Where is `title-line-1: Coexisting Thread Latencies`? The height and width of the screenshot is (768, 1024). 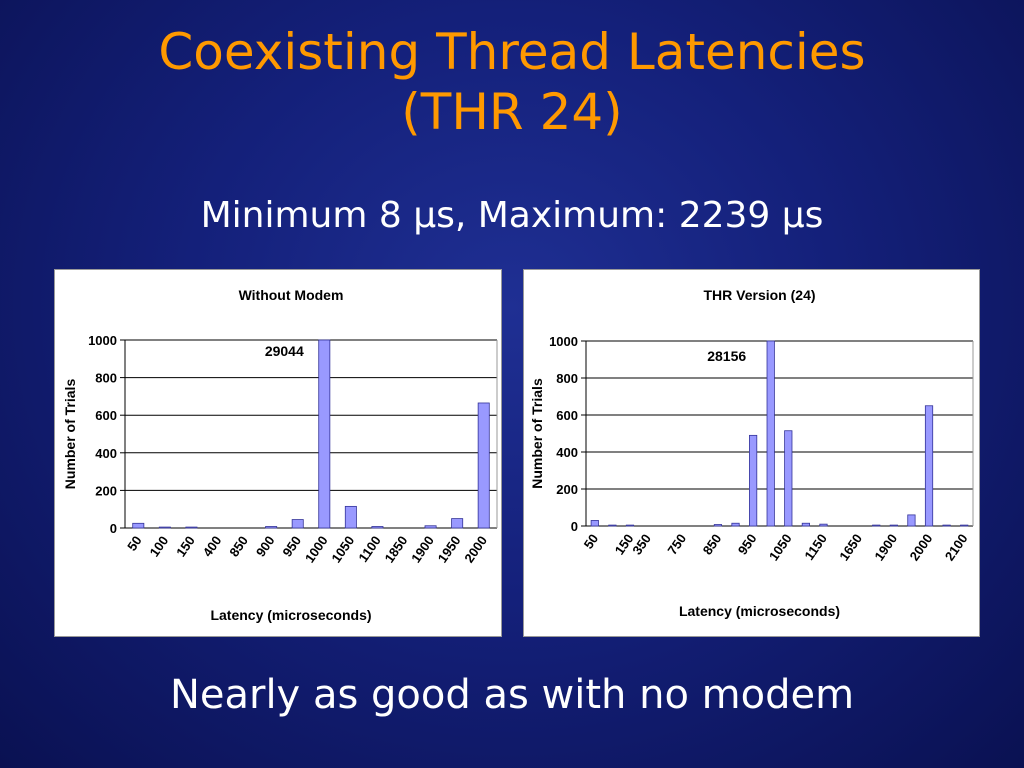 title-line-1: Coexisting Thread Latencies is located at coordinates (512, 52).